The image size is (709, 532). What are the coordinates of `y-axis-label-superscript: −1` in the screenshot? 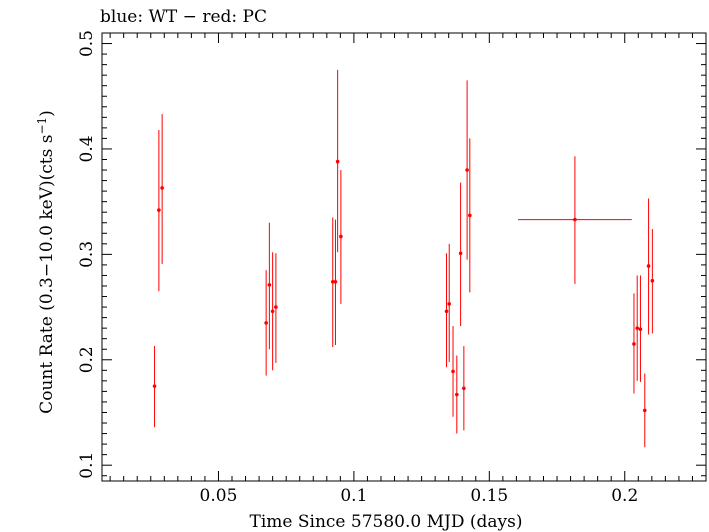 It's located at (42, 126).